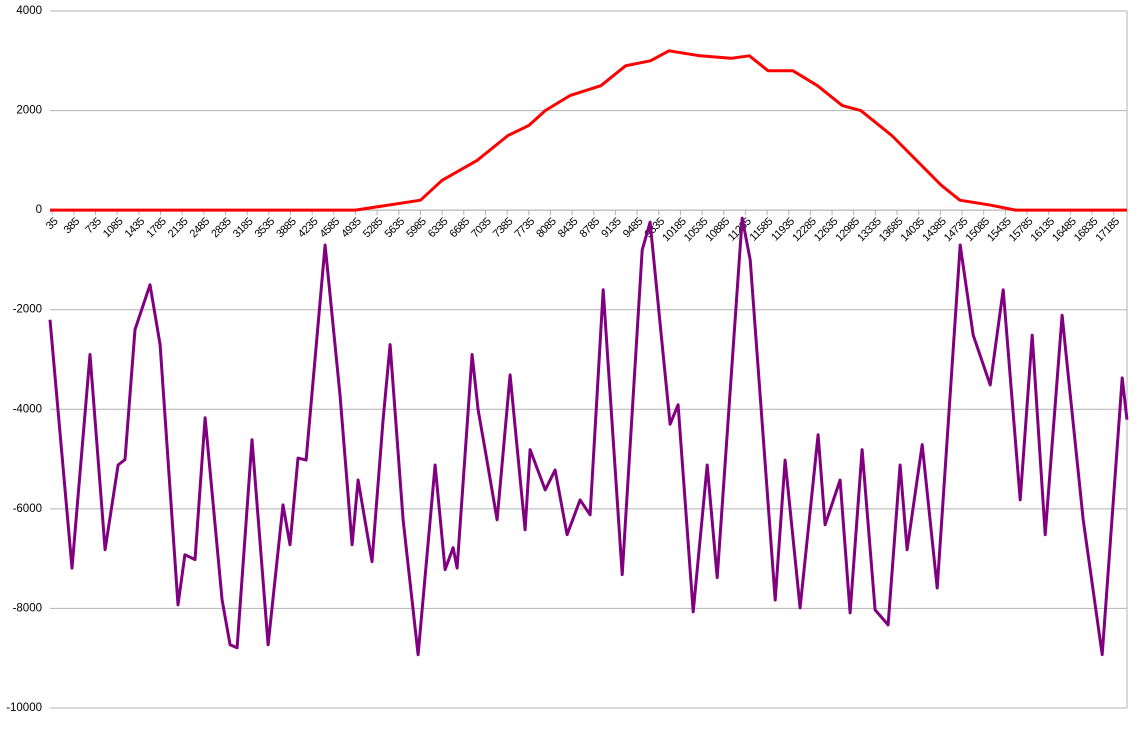 The image size is (1143, 734). What do you see at coordinates (891, 230) in the screenshot?
I see `x-tick-label: 13685` at bounding box center [891, 230].